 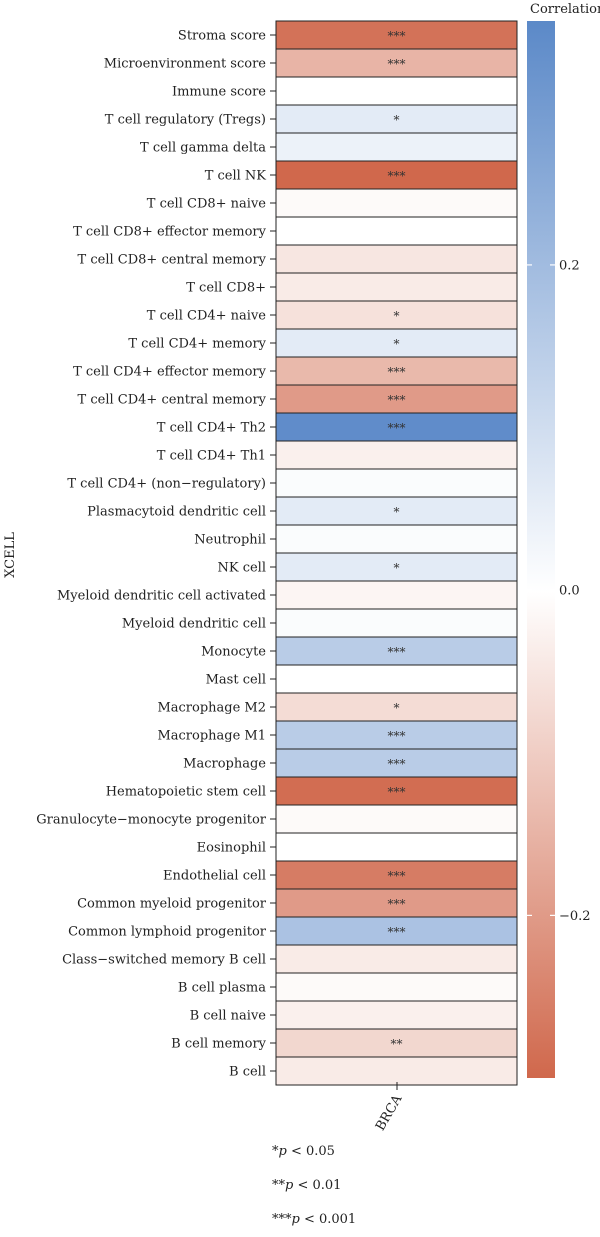 What do you see at coordinates (207, 204) in the screenshot?
I see `row-label: T cell CD8+ naive` at bounding box center [207, 204].